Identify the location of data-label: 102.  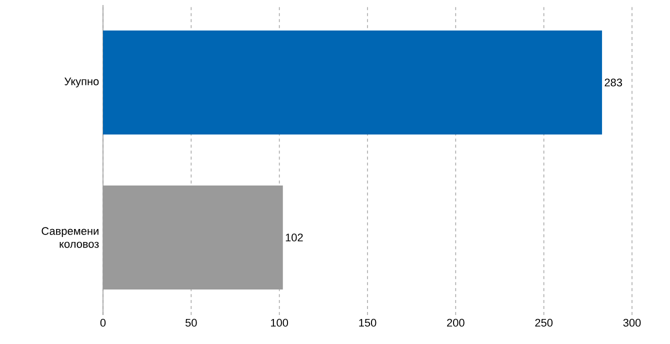
(294, 238).